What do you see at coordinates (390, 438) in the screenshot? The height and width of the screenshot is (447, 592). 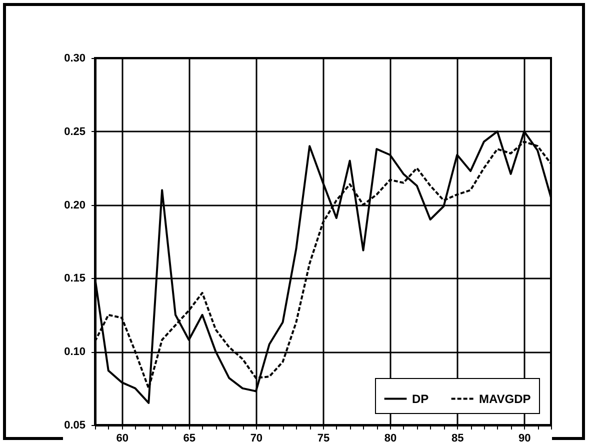 I see `x-tick-label: 80` at bounding box center [390, 438].